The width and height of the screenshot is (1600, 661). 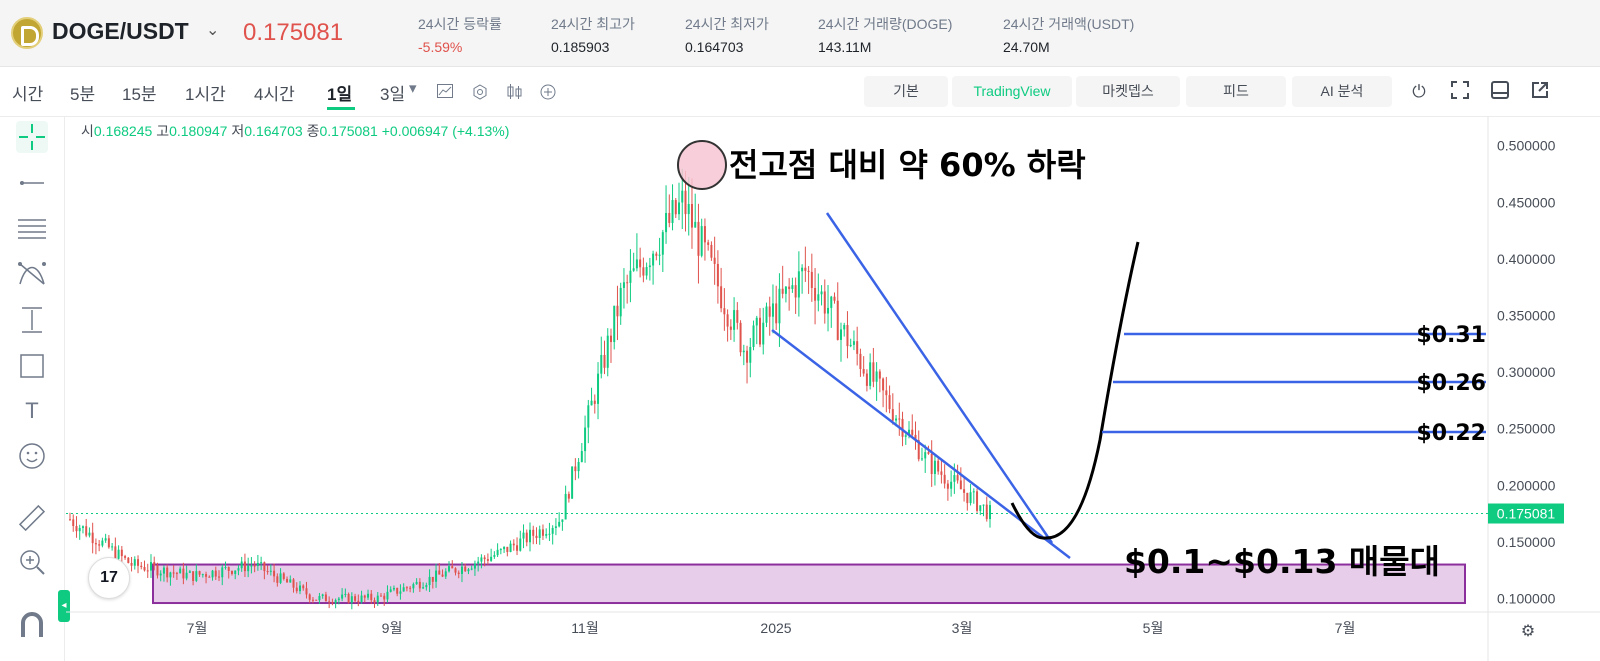 What do you see at coordinates (340, 94) in the screenshot?
I see `timeframe-1d: 1일` at bounding box center [340, 94].